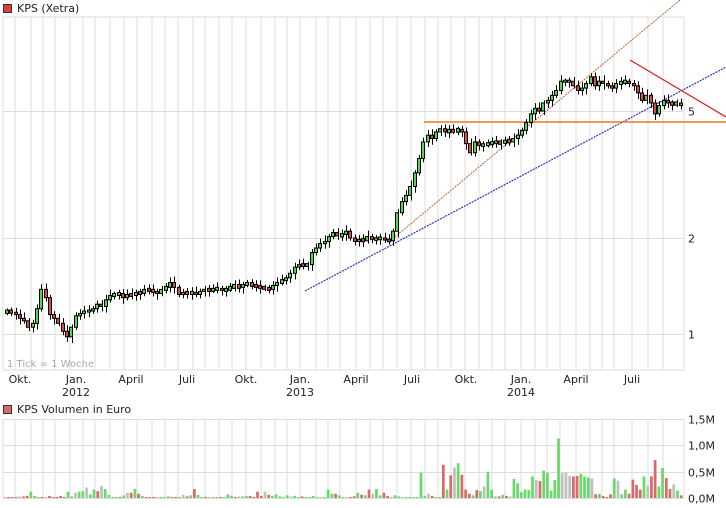 This screenshot has height=508, width=726. What do you see at coordinates (575, 379) in the screenshot?
I see `x-tick-label: April` at bounding box center [575, 379].